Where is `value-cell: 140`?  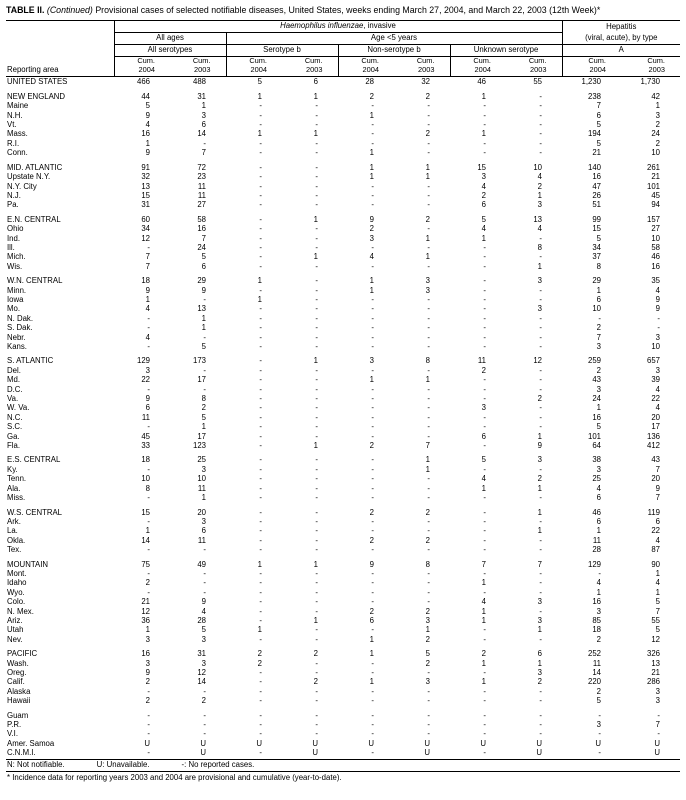 value-cell: 140 is located at coordinates (594, 167).